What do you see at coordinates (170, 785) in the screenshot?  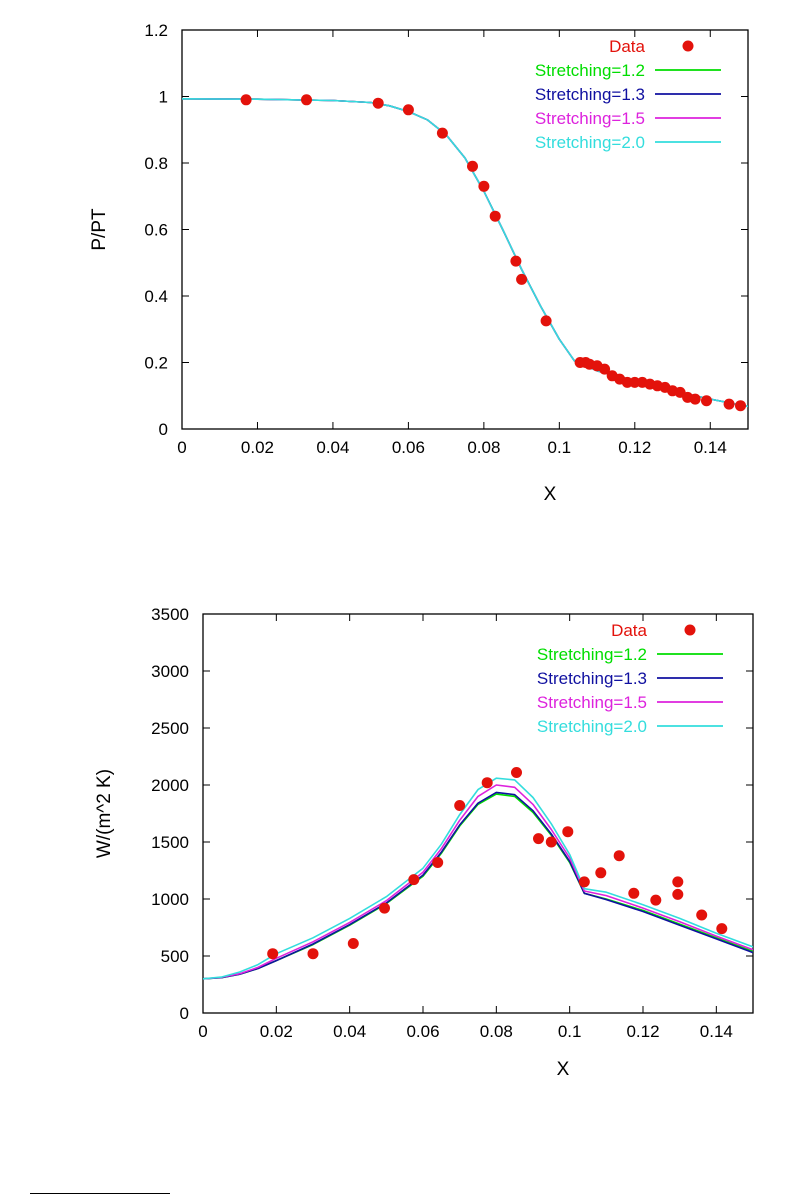 I see `y-tick-label: 2000` at bounding box center [170, 785].